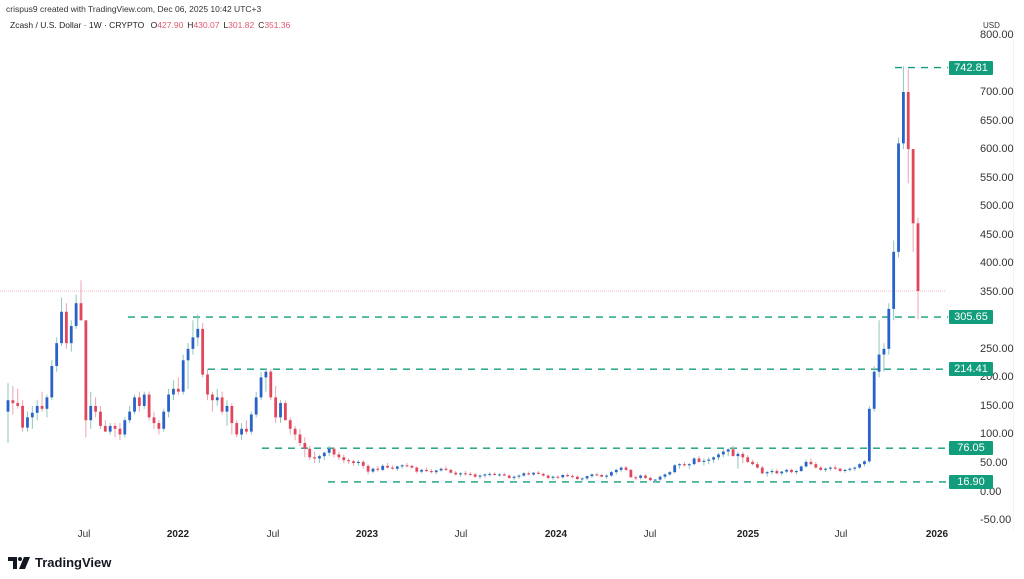 Image resolution: width=1024 pixels, height=579 pixels. Describe the element at coordinates (241, 25) in the screenshot. I see `ohlc-value: 301.82` at that location.